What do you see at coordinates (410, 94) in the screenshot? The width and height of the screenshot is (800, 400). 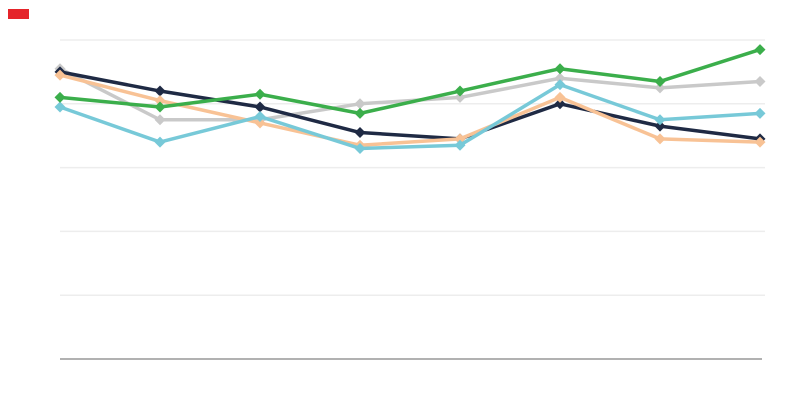 I see `series-line-gray` at bounding box center [410, 94].